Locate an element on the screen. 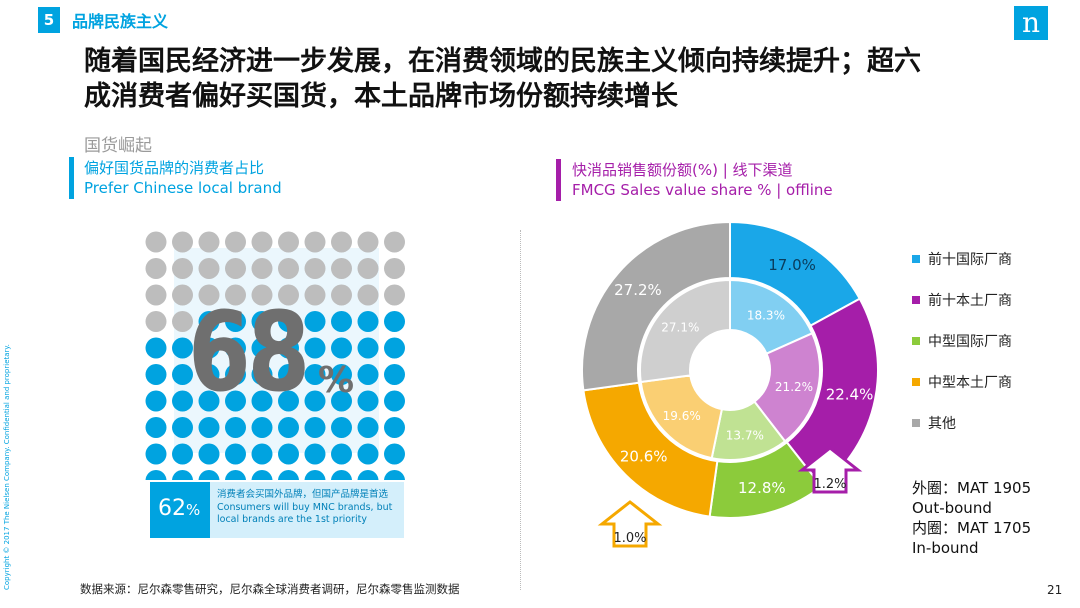 The width and height of the screenshot is (1080, 608). big-percentage-unit: % is located at coordinates (336, 380).